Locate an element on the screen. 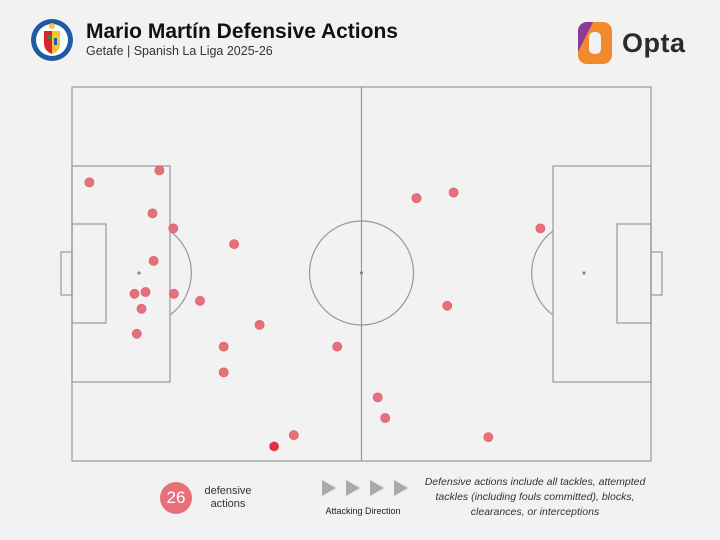 This screenshot has height=540, width=720. brand-logo: Opta is located at coordinates (638, 43).